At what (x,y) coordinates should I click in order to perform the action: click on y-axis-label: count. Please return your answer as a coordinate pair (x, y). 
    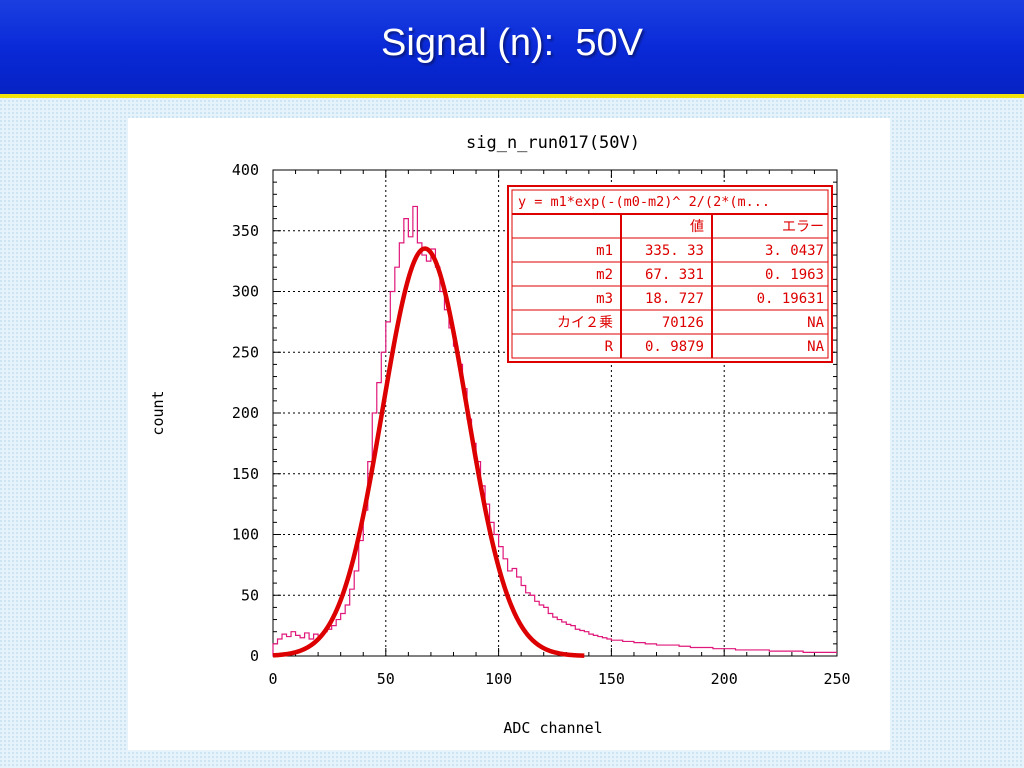
    Looking at the image, I should click on (158, 412).